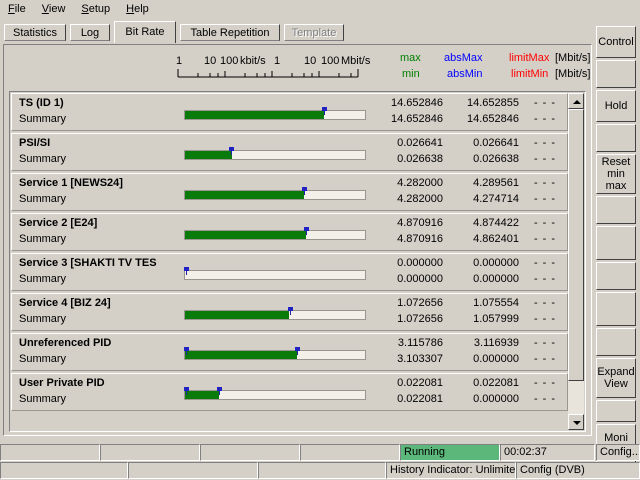 The image size is (640, 480). Describe the element at coordinates (320, 10) in the screenshot. I see `menu-bar: File View Setup Help` at that location.